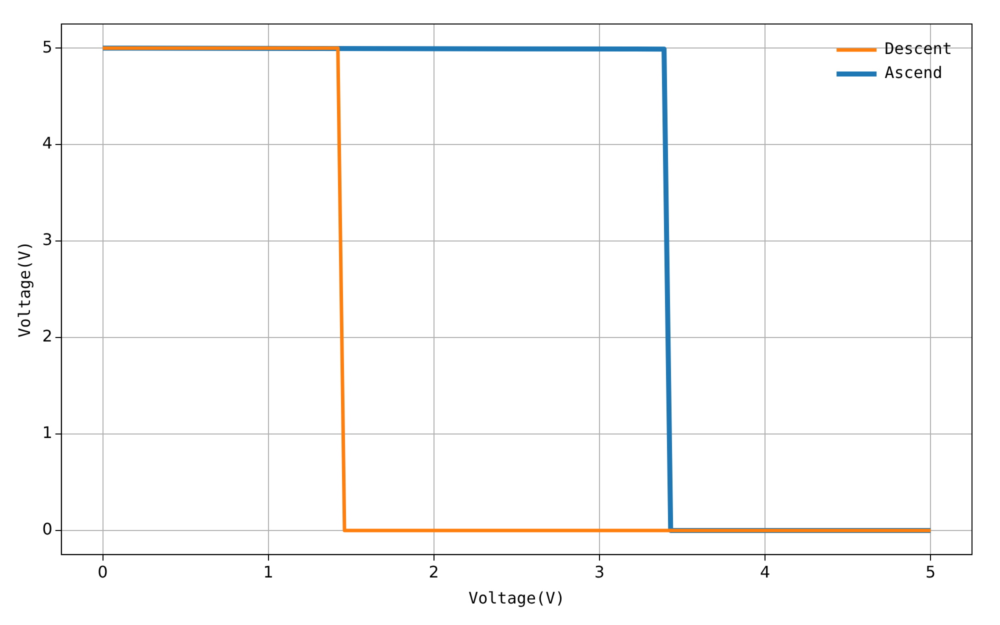 The image size is (1000, 625). What do you see at coordinates (47, 336) in the screenshot?
I see `y-tick-label: 2` at bounding box center [47, 336].